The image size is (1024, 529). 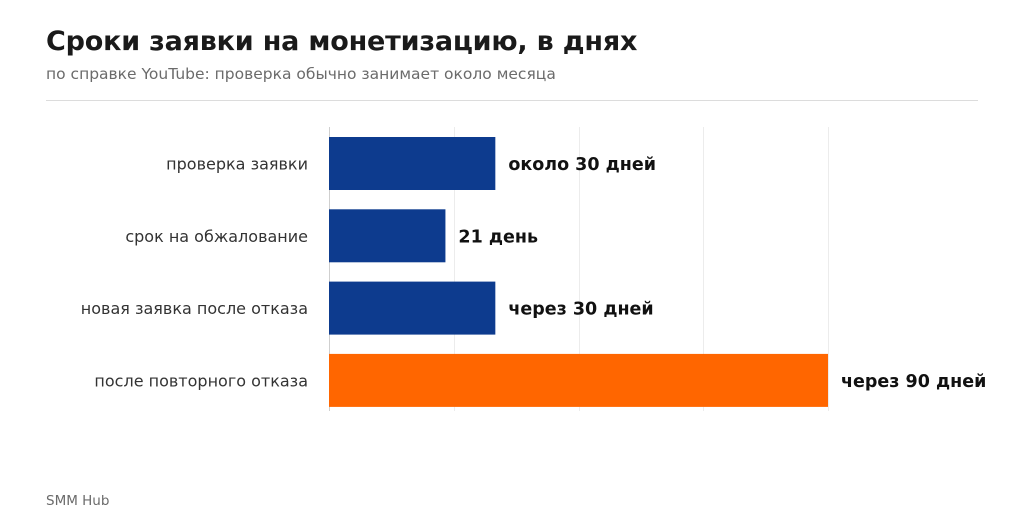 What do you see at coordinates (913, 382) in the screenshot?
I see `data-label: через 90 дней` at bounding box center [913, 382].